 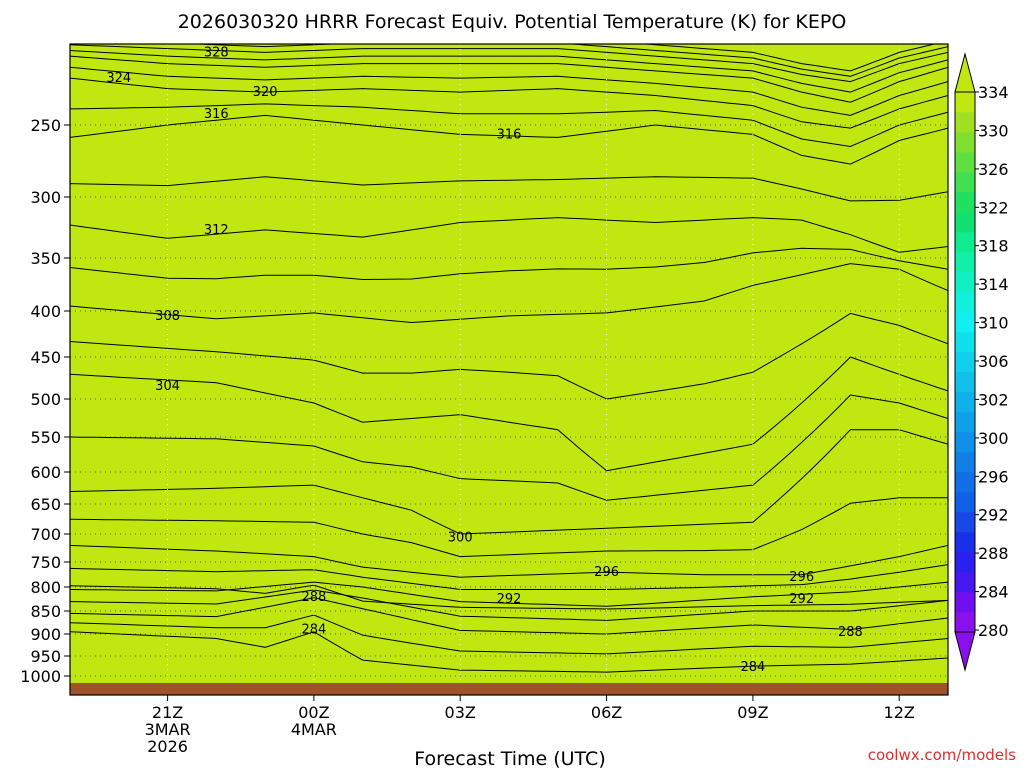 I want to click on y-tick-label-250: 250, so click(x=45, y=125).